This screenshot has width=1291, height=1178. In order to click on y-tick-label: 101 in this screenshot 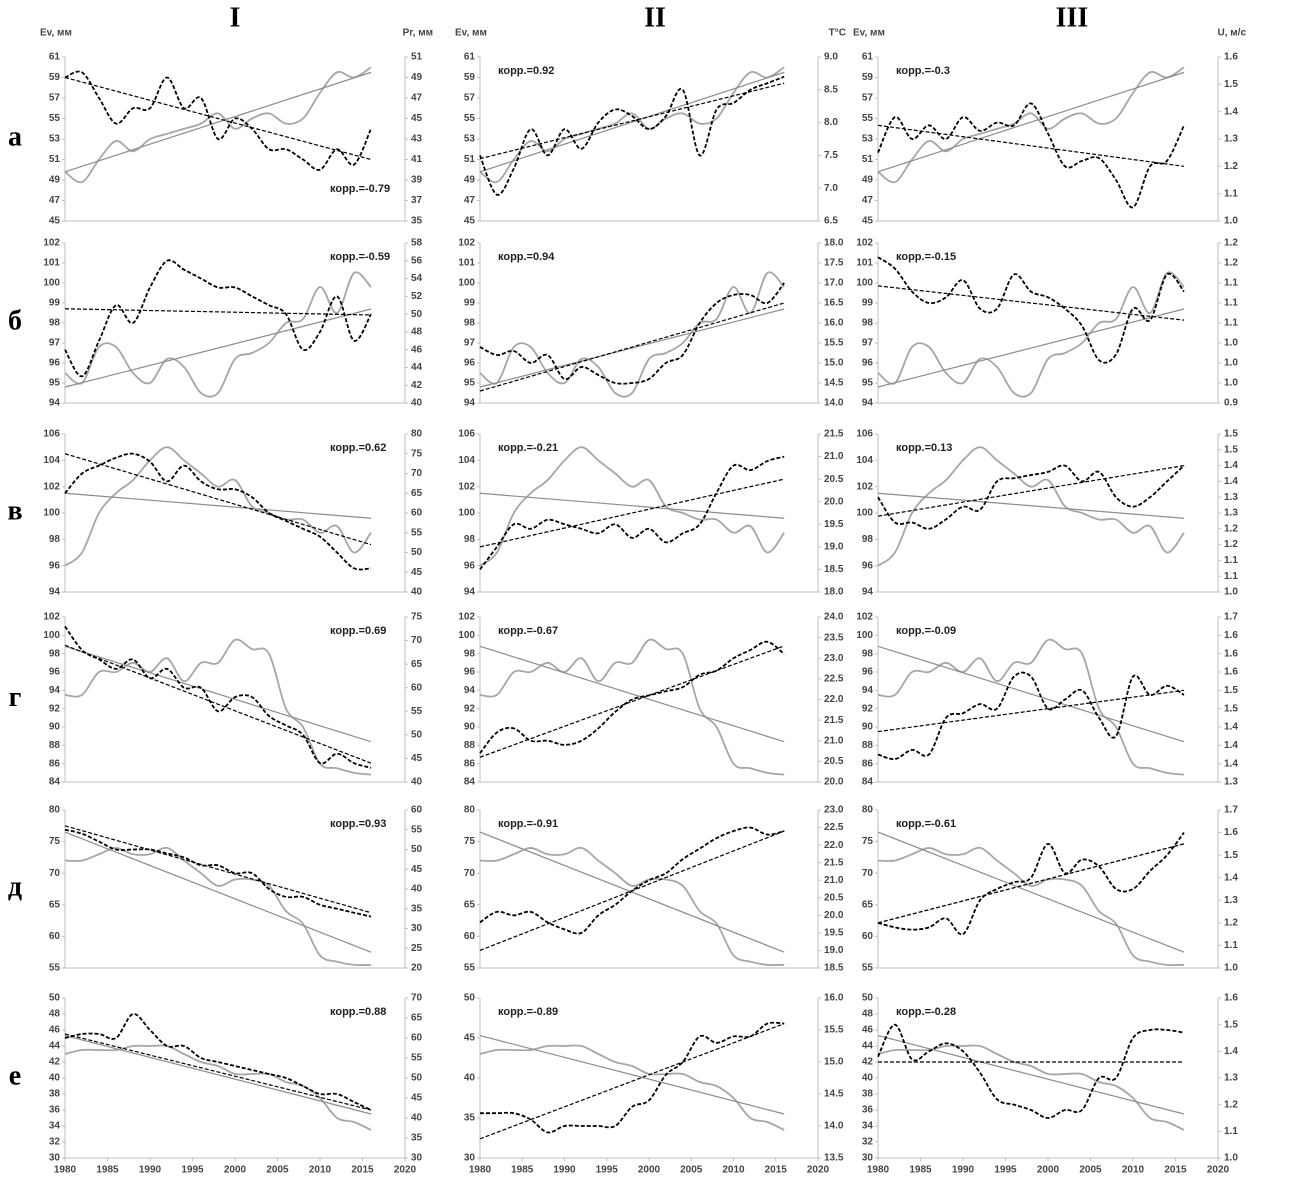, I will do `click(864, 263)`.